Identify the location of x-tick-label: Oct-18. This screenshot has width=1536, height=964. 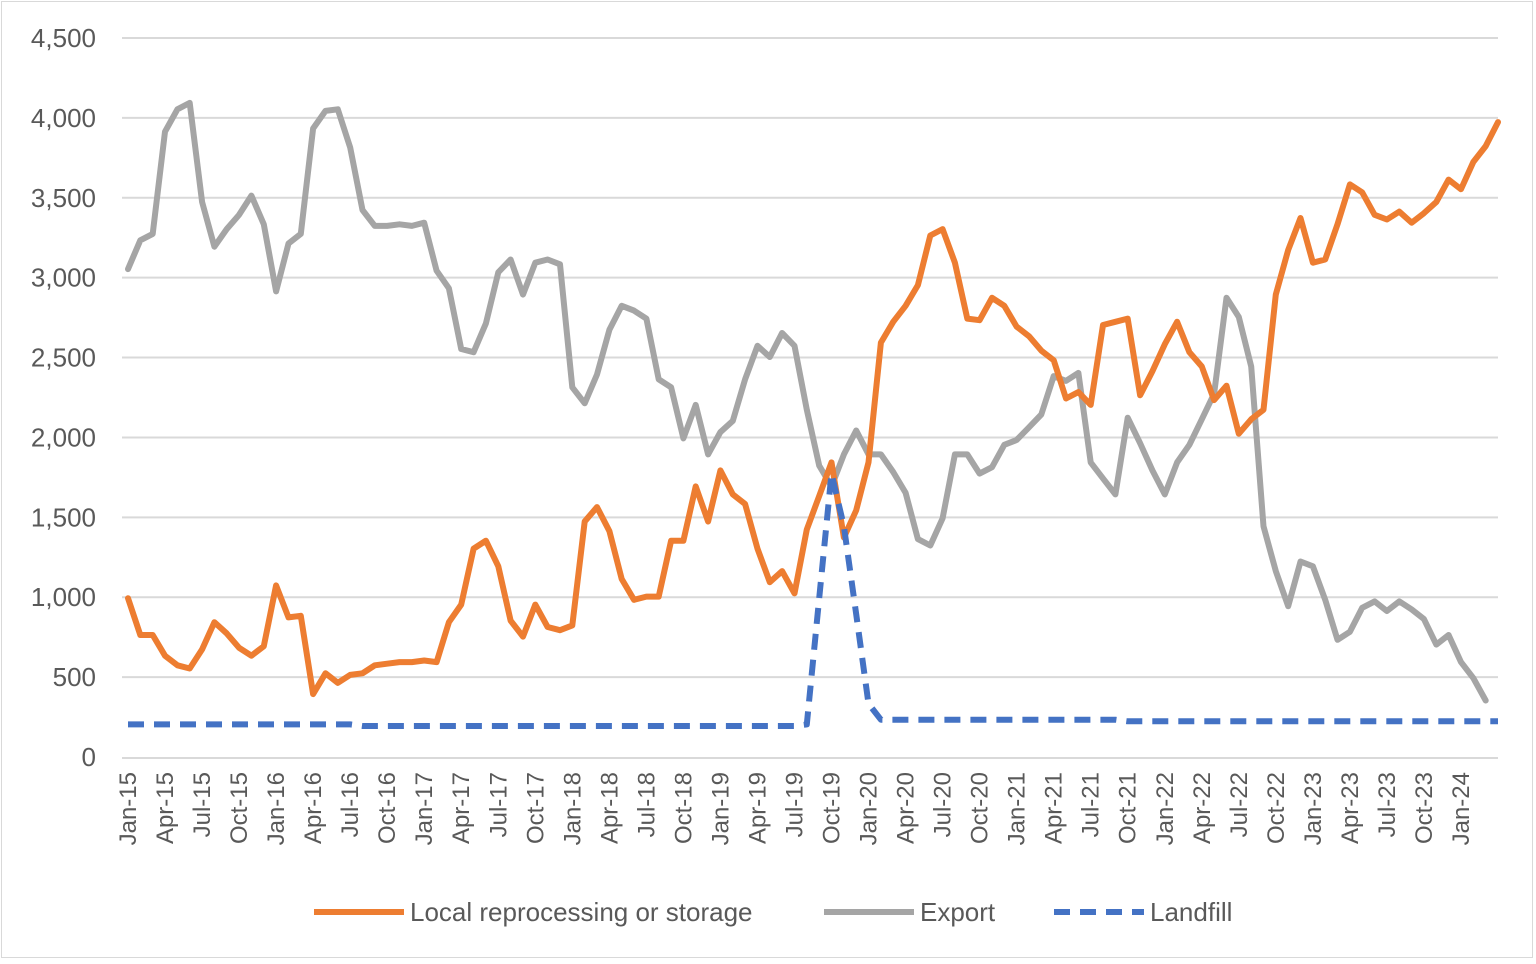
(683, 808).